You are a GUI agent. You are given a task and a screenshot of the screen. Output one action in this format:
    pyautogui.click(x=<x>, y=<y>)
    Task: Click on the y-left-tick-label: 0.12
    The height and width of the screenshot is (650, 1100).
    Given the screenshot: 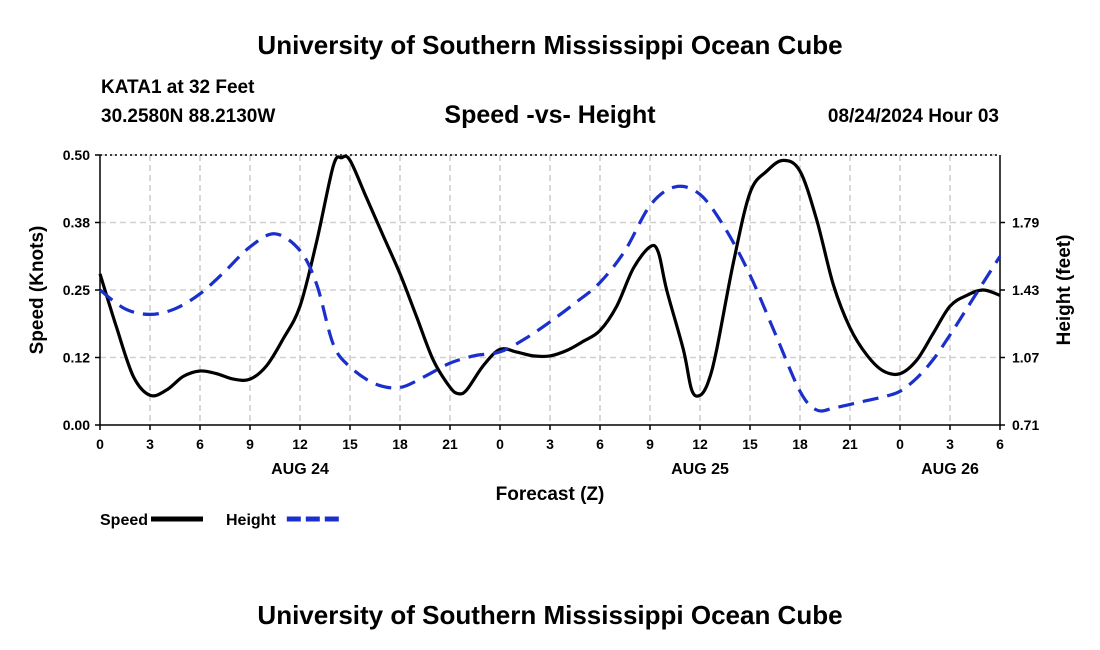 What is the action you would take?
    pyautogui.click(x=76, y=358)
    